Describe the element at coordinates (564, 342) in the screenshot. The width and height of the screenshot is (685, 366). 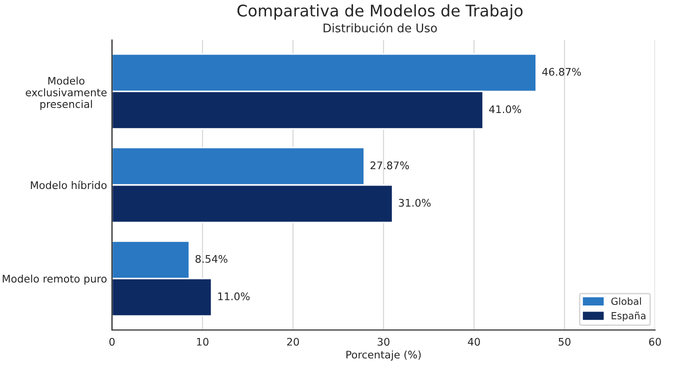
I see `x-tick-label: 50` at that location.